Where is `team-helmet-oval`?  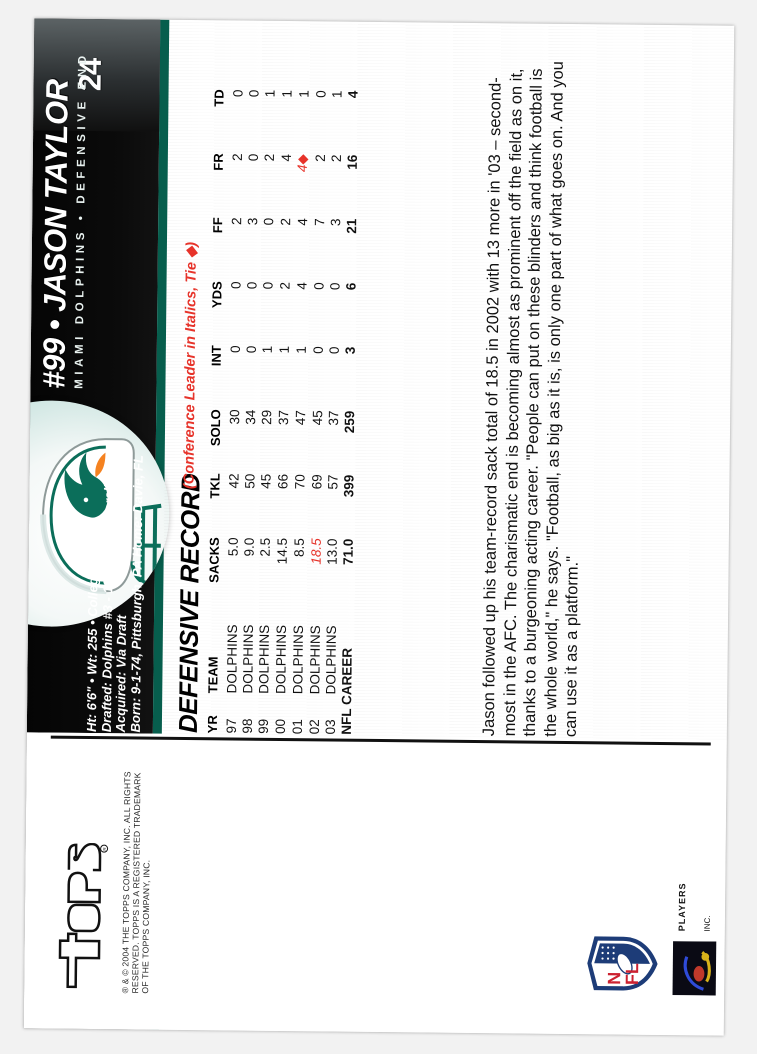 team-helmet-oval is located at coordinates (96, 513).